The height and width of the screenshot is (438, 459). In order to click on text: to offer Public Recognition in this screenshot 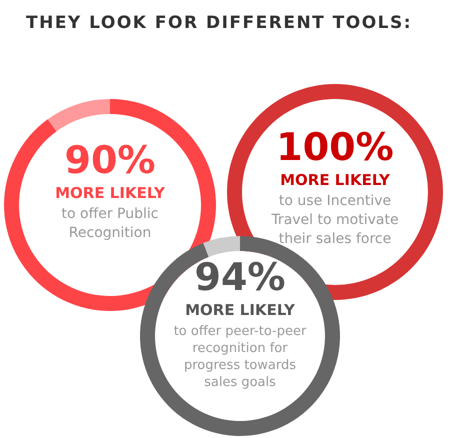, I will do `click(110, 223)`.